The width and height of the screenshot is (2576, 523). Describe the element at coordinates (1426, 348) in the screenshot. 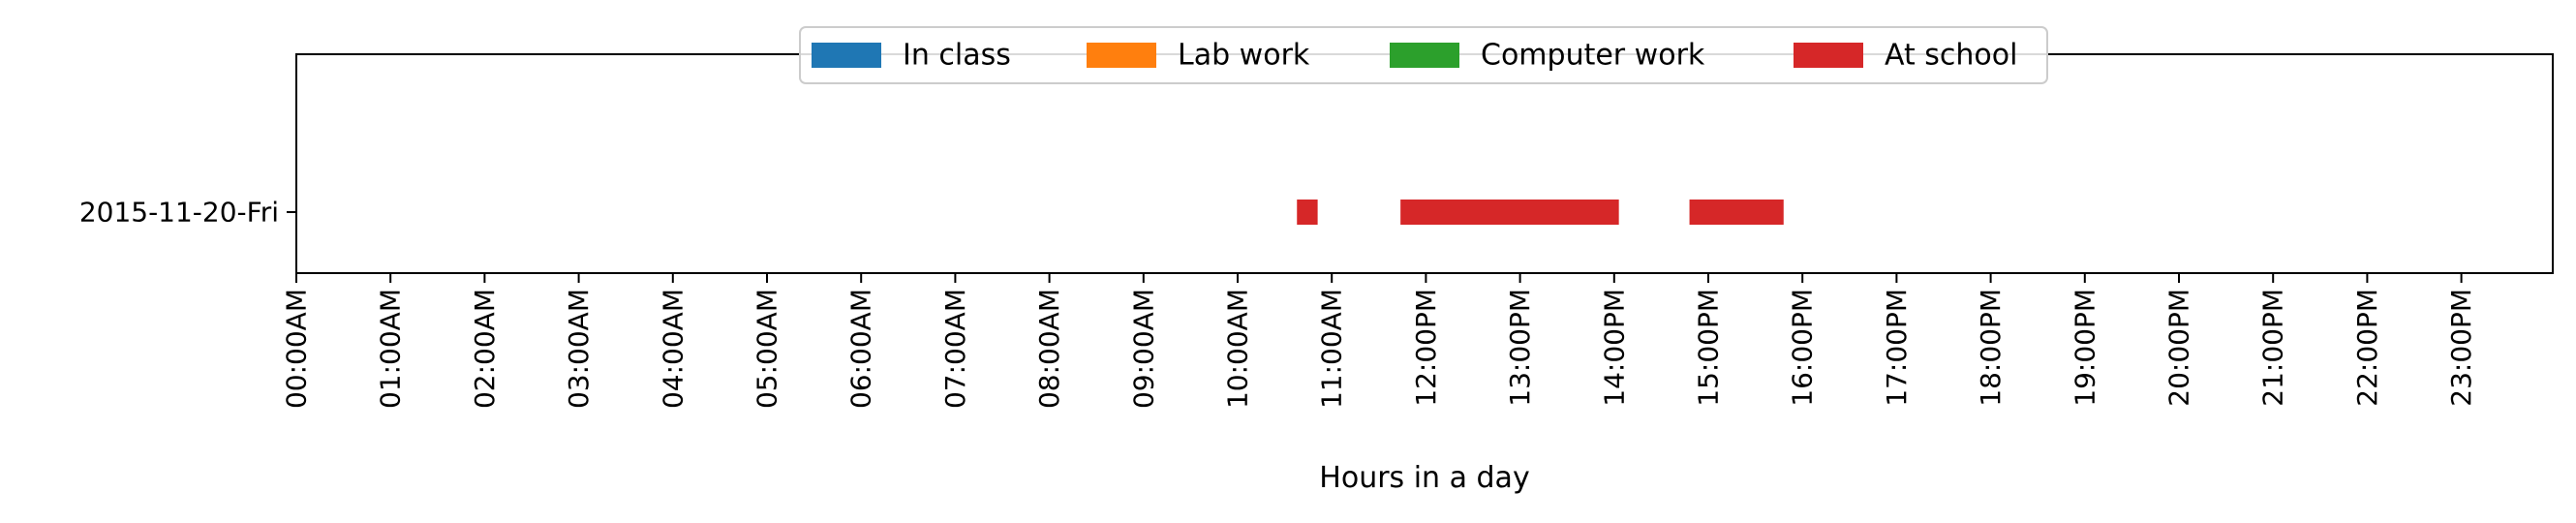

I see `x-tick-label: 12:00PM` at that location.